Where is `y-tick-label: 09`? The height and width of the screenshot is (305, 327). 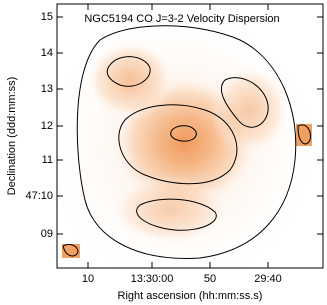 y-tick-label: 09 is located at coordinates (47, 234).